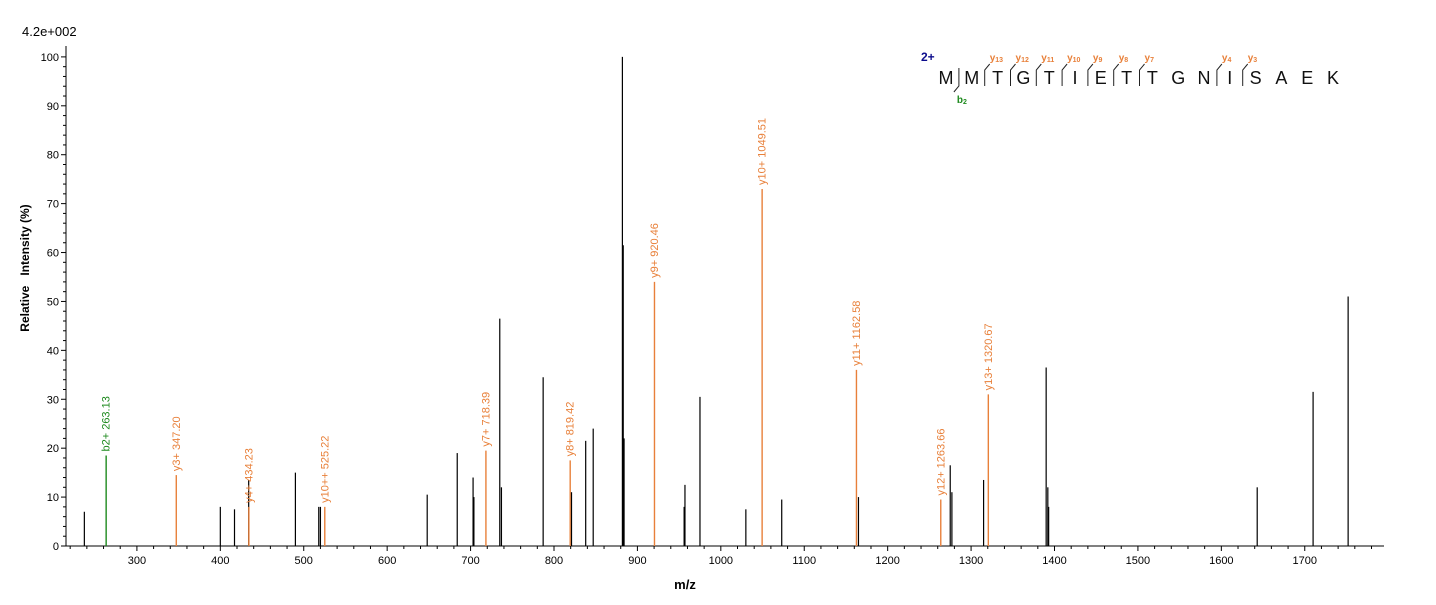 The image size is (1436, 605). I want to click on x-tick-label: 600, so click(387, 561).